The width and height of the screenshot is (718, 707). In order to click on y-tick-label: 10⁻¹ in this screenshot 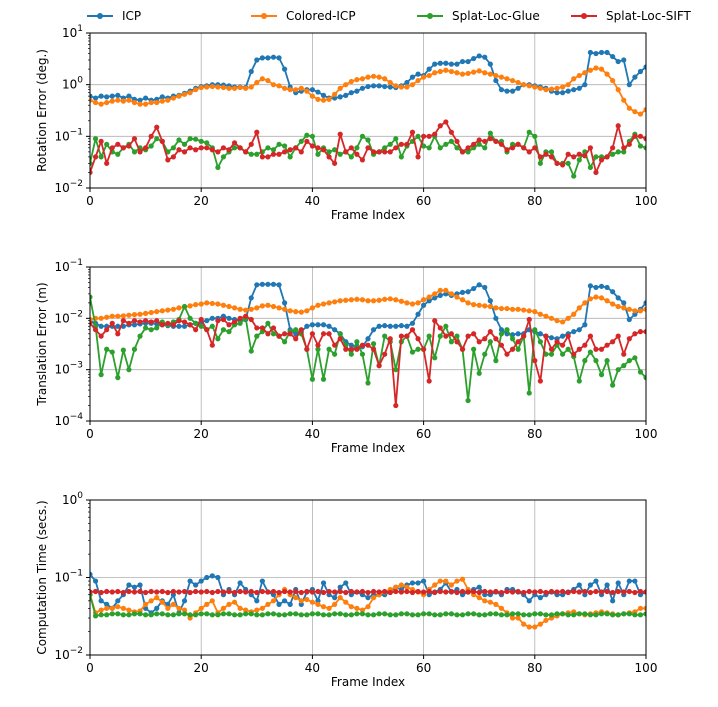, I will do `click(68, 135)`.